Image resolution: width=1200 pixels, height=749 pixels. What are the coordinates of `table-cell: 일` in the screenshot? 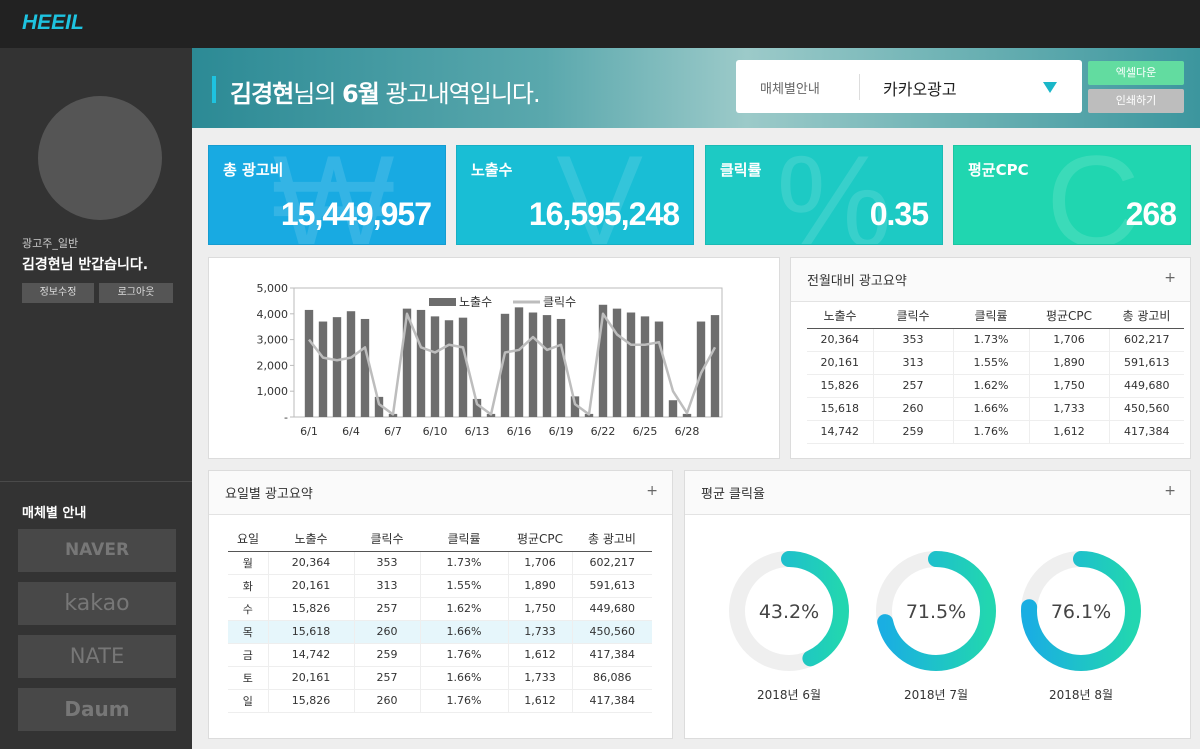 It's located at (248, 701).